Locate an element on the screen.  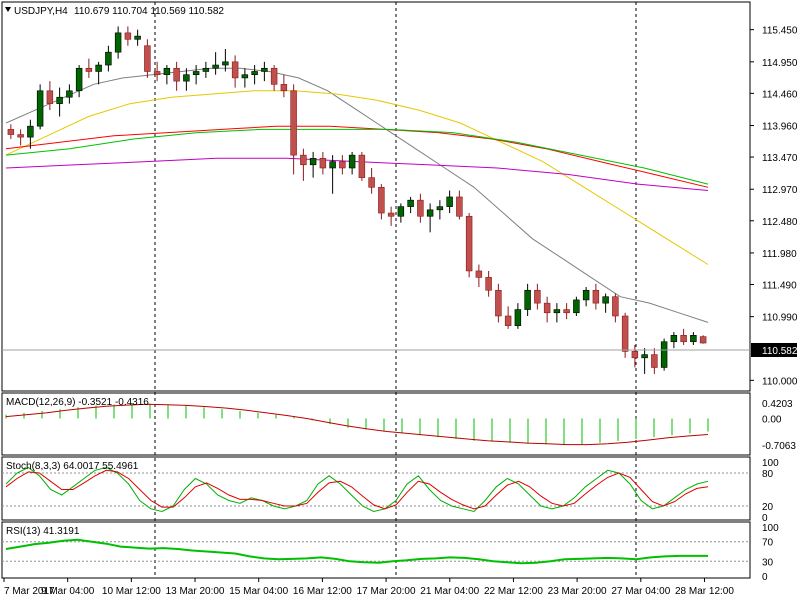
time-tick-label: 13 Mar 20:00 is located at coordinates (195, 591).